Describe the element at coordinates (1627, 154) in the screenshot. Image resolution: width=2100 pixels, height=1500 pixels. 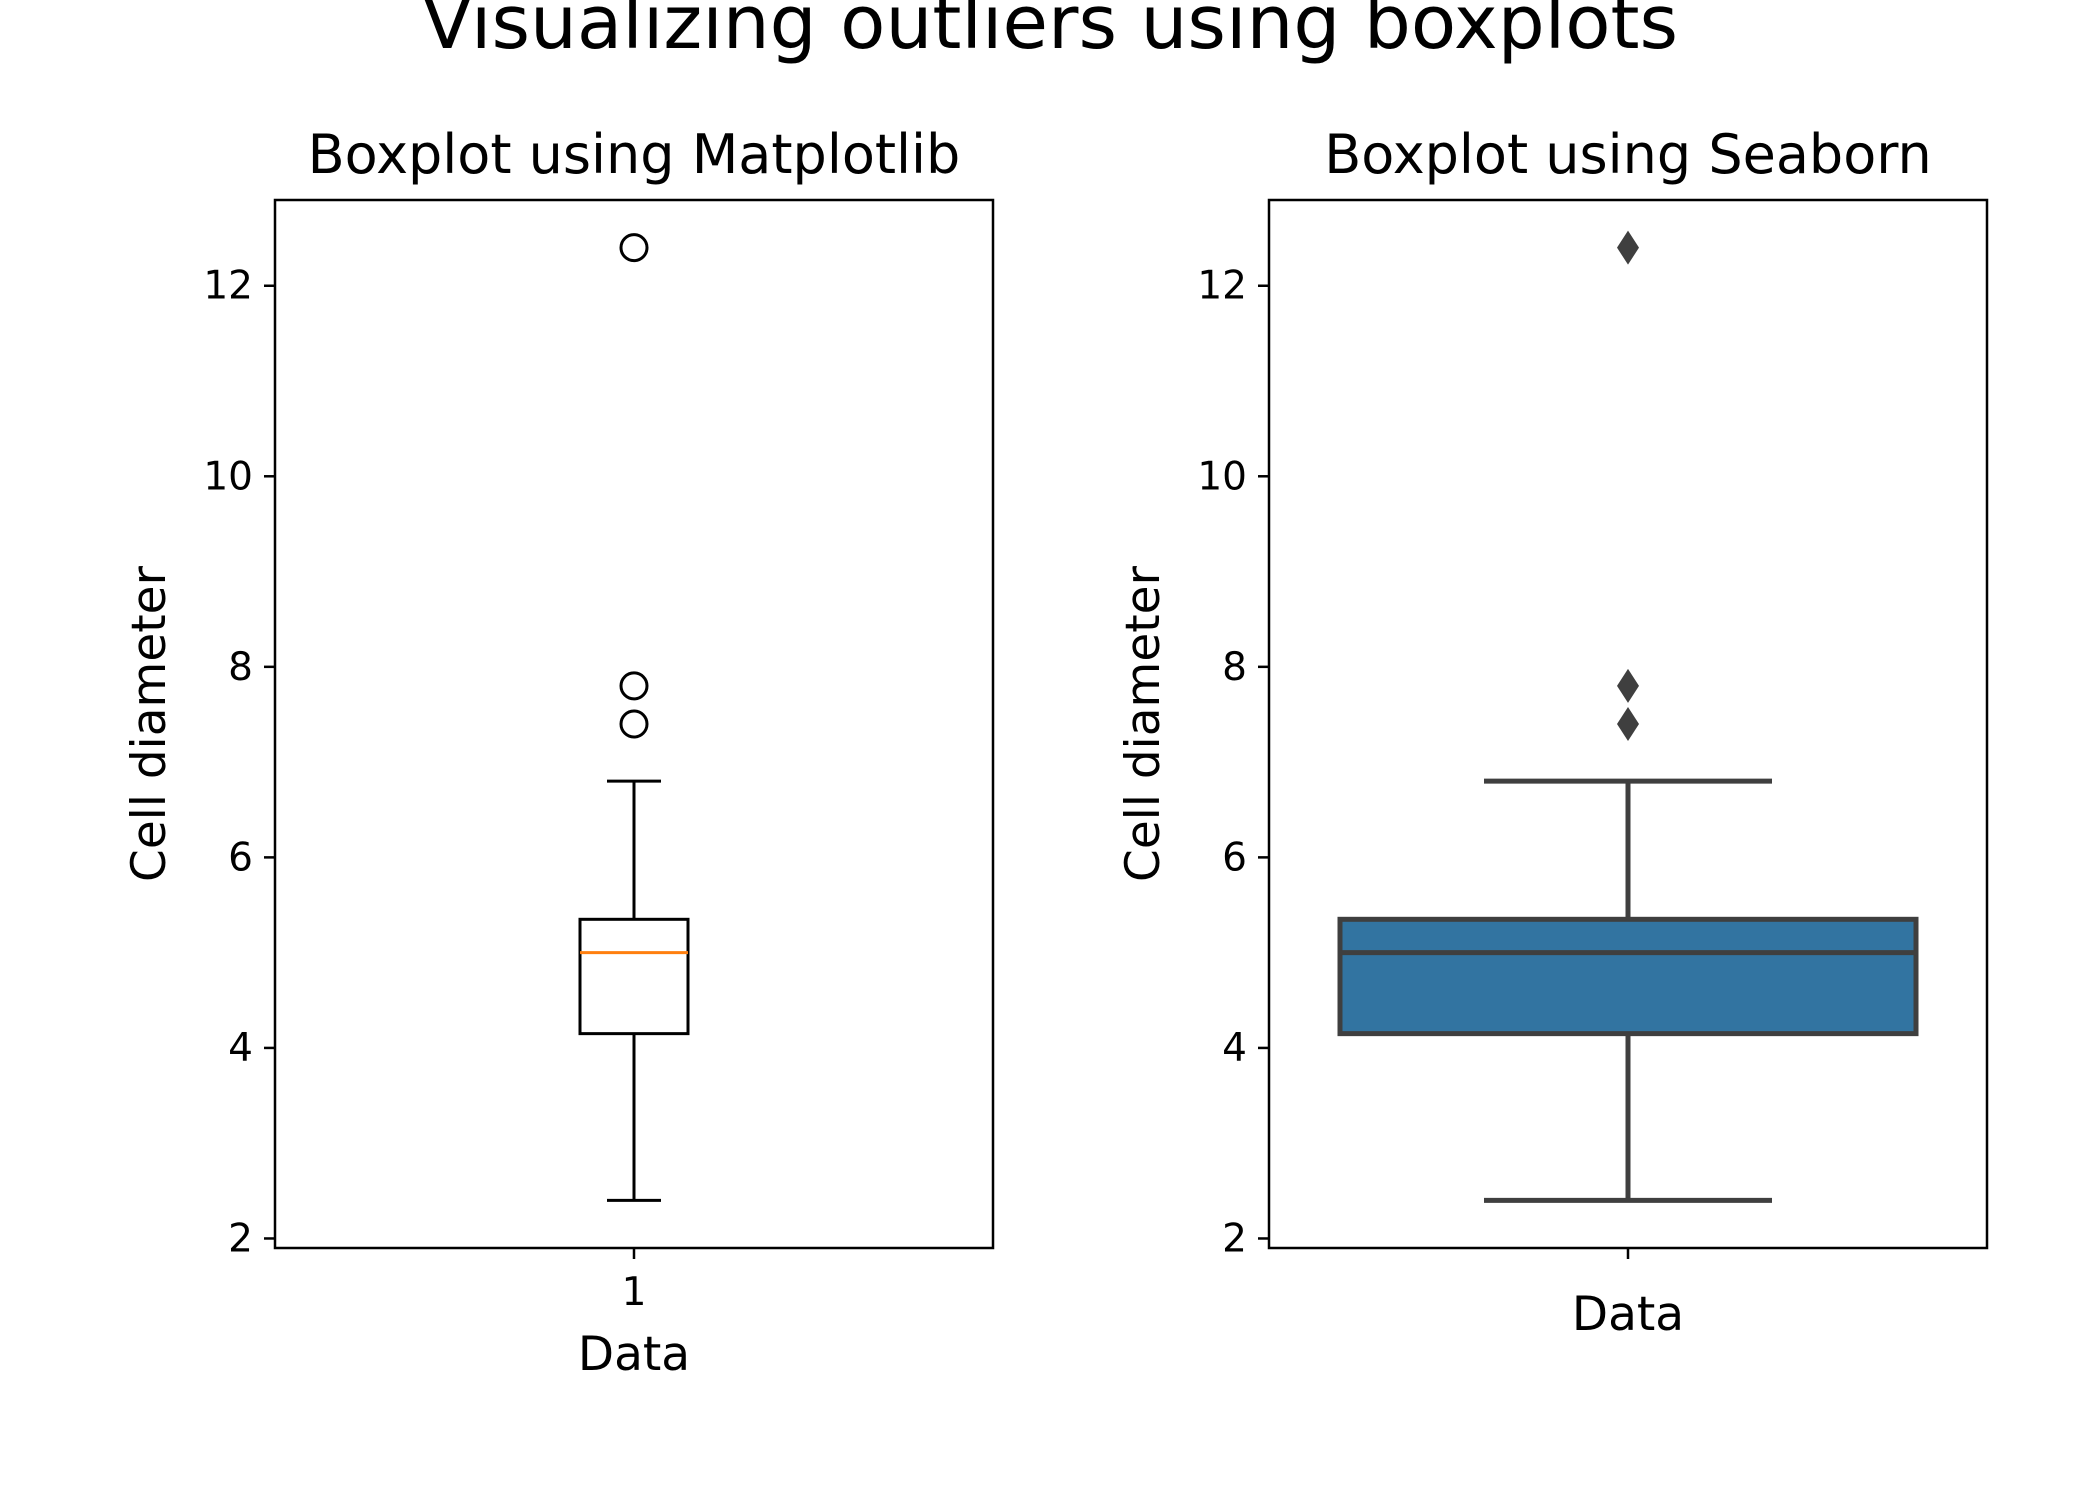
I see `subplot-title: Boxplot using Seaborn` at that location.